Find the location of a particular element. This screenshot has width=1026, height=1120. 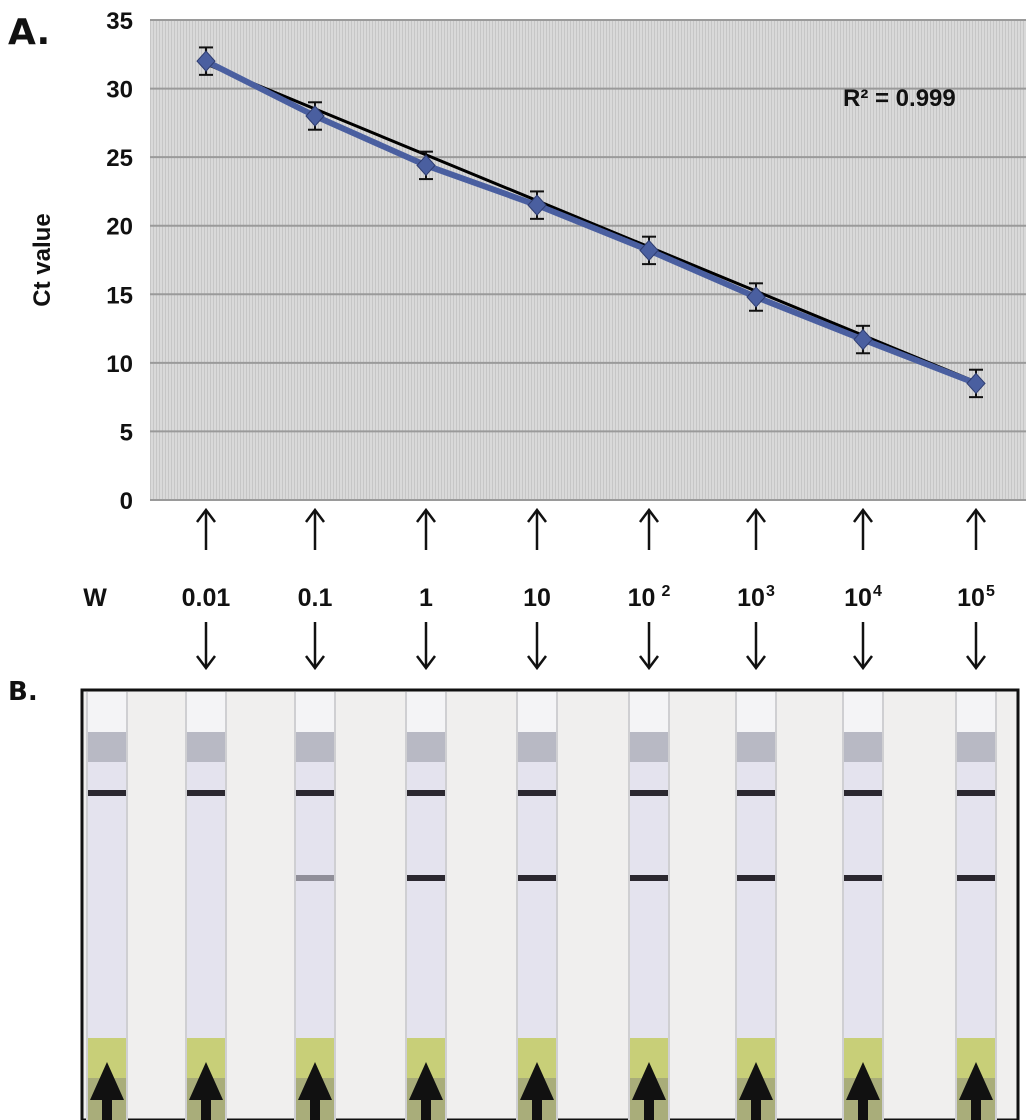

concentration-label: 10 2 is located at coordinates (649, 597).